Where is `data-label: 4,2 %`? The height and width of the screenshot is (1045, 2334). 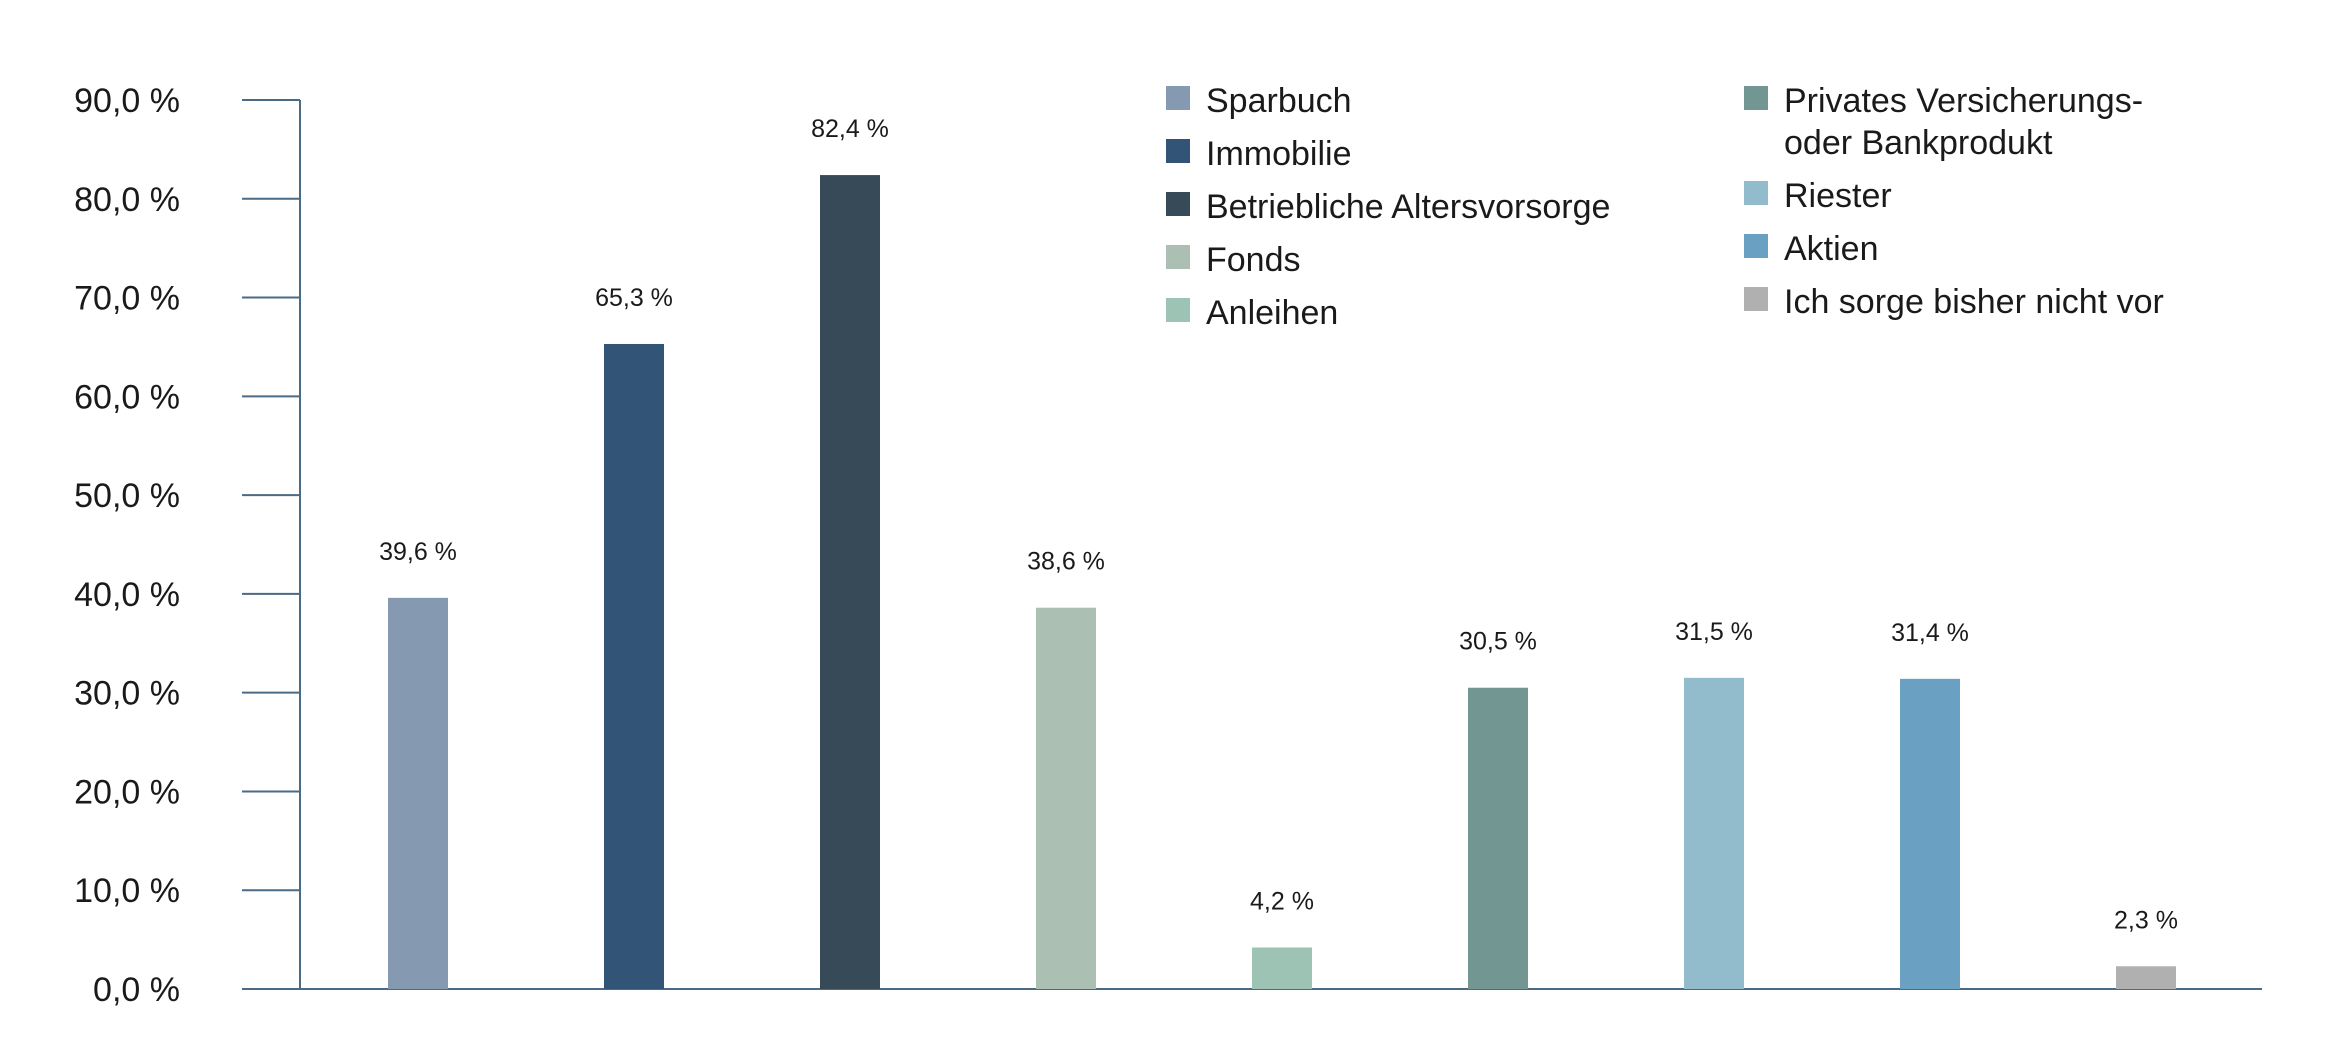
data-label: 4,2 % is located at coordinates (1282, 902).